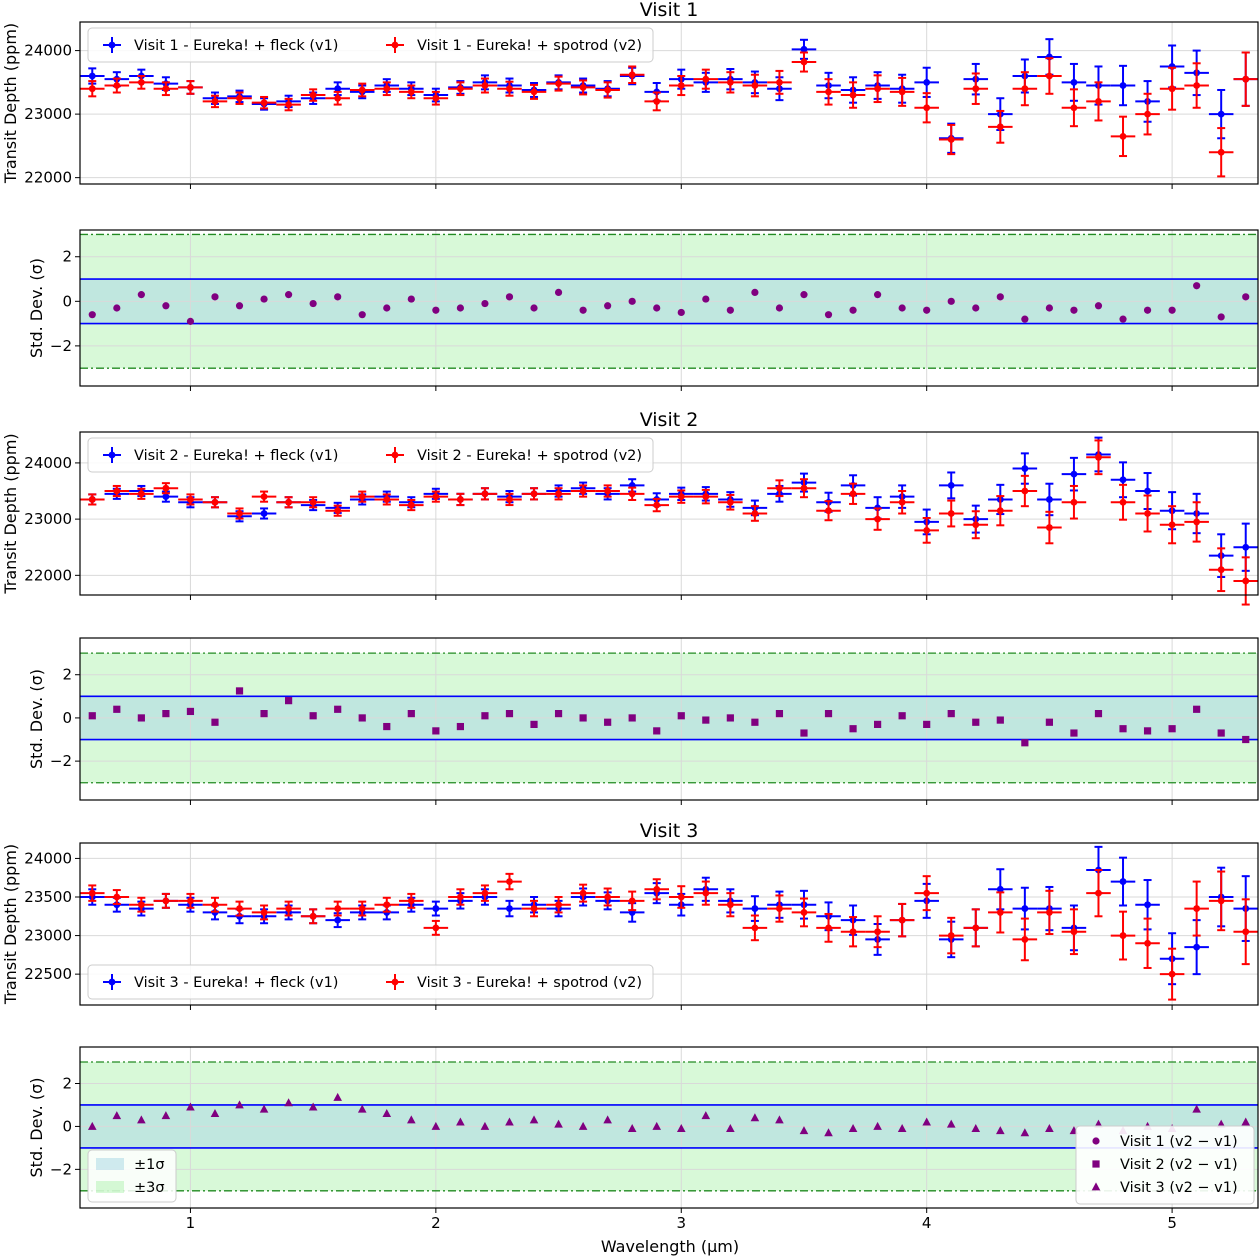  Describe the element at coordinates (67, 301) in the screenshot. I see `y-tick-label: 0` at that location.